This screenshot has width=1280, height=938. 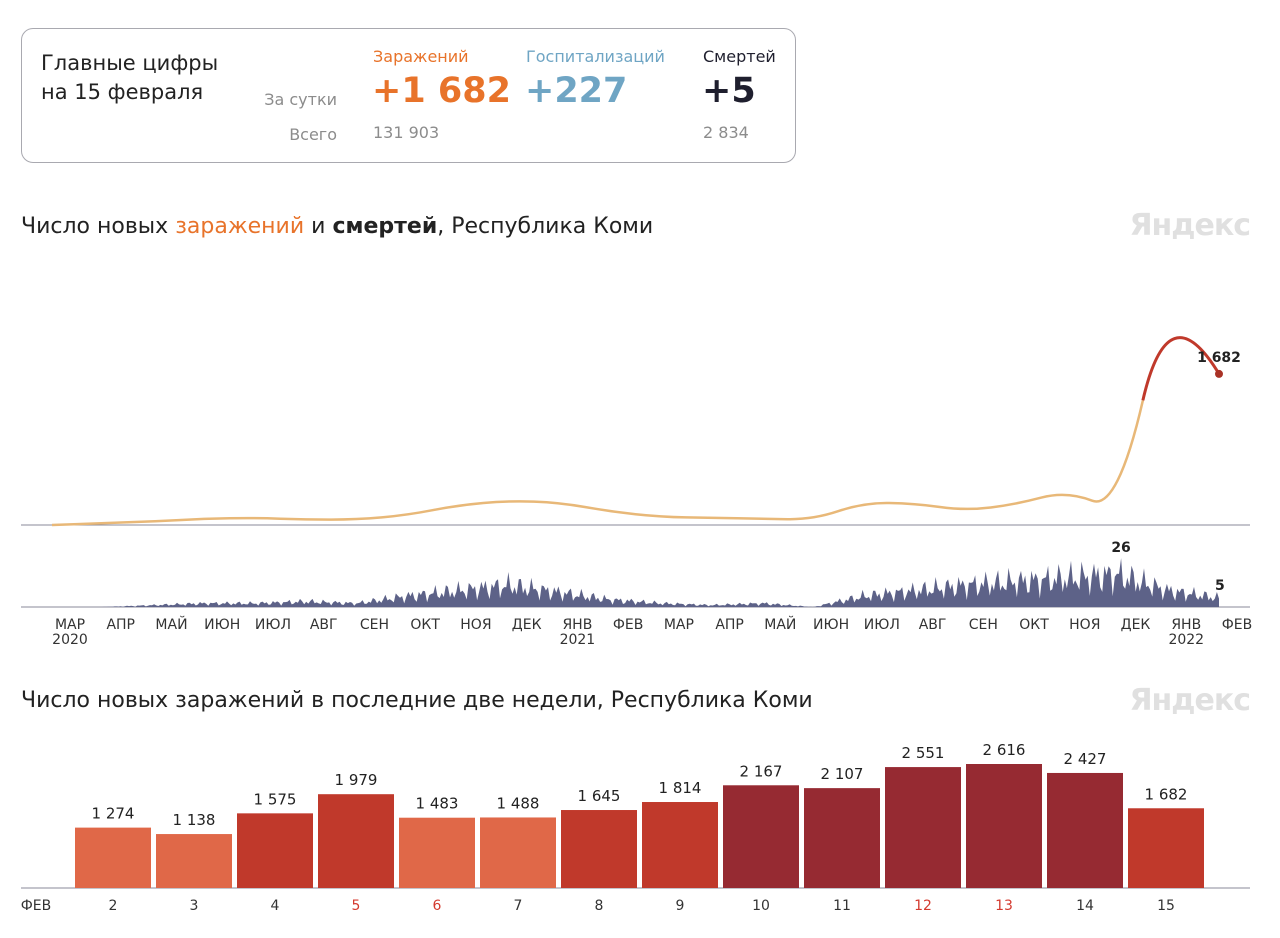 I want to click on cases-last-label: 1 682, so click(x=1219, y=358).